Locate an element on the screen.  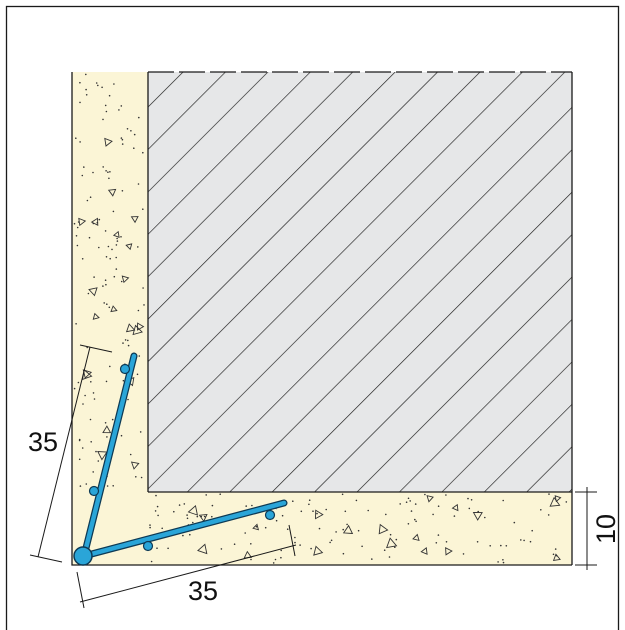
vertical-rebar is located at coordinates (109, 456).